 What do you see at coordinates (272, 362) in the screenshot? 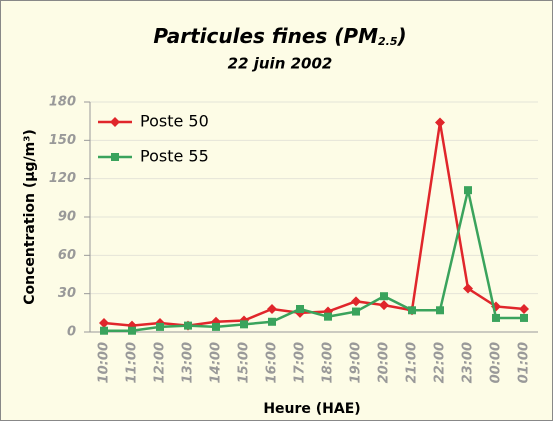
I see `x-tick-label: 16:00` at bounding box center [272, 362].